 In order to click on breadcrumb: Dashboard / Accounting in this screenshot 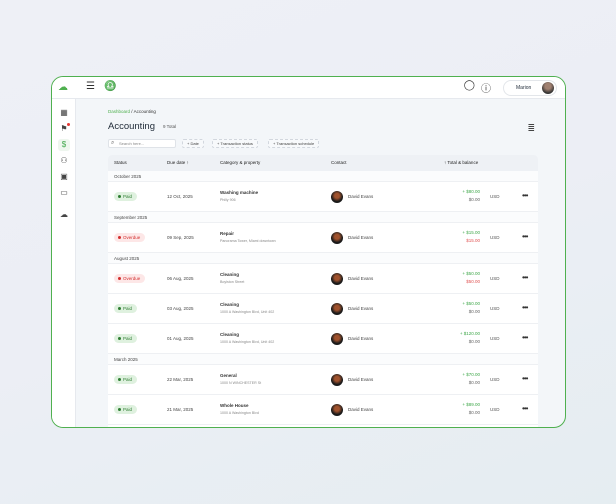, I will do `click(132, 111)`.